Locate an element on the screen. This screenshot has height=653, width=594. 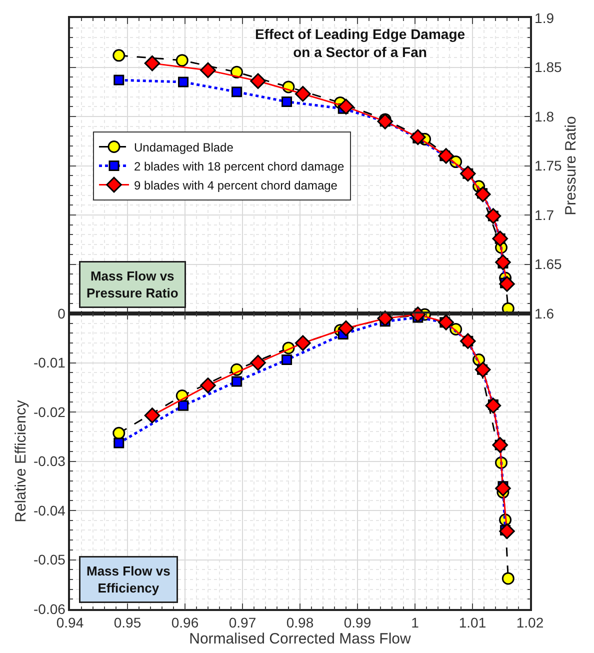
annotation: Mass Flow vs Efficiency is located at coordinates (128, 580).